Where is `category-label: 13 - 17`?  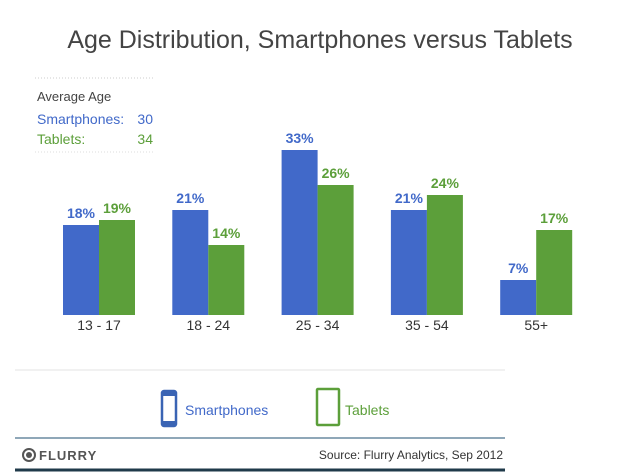 category-label: 13 - 17 is located at coordinates (99, 325).